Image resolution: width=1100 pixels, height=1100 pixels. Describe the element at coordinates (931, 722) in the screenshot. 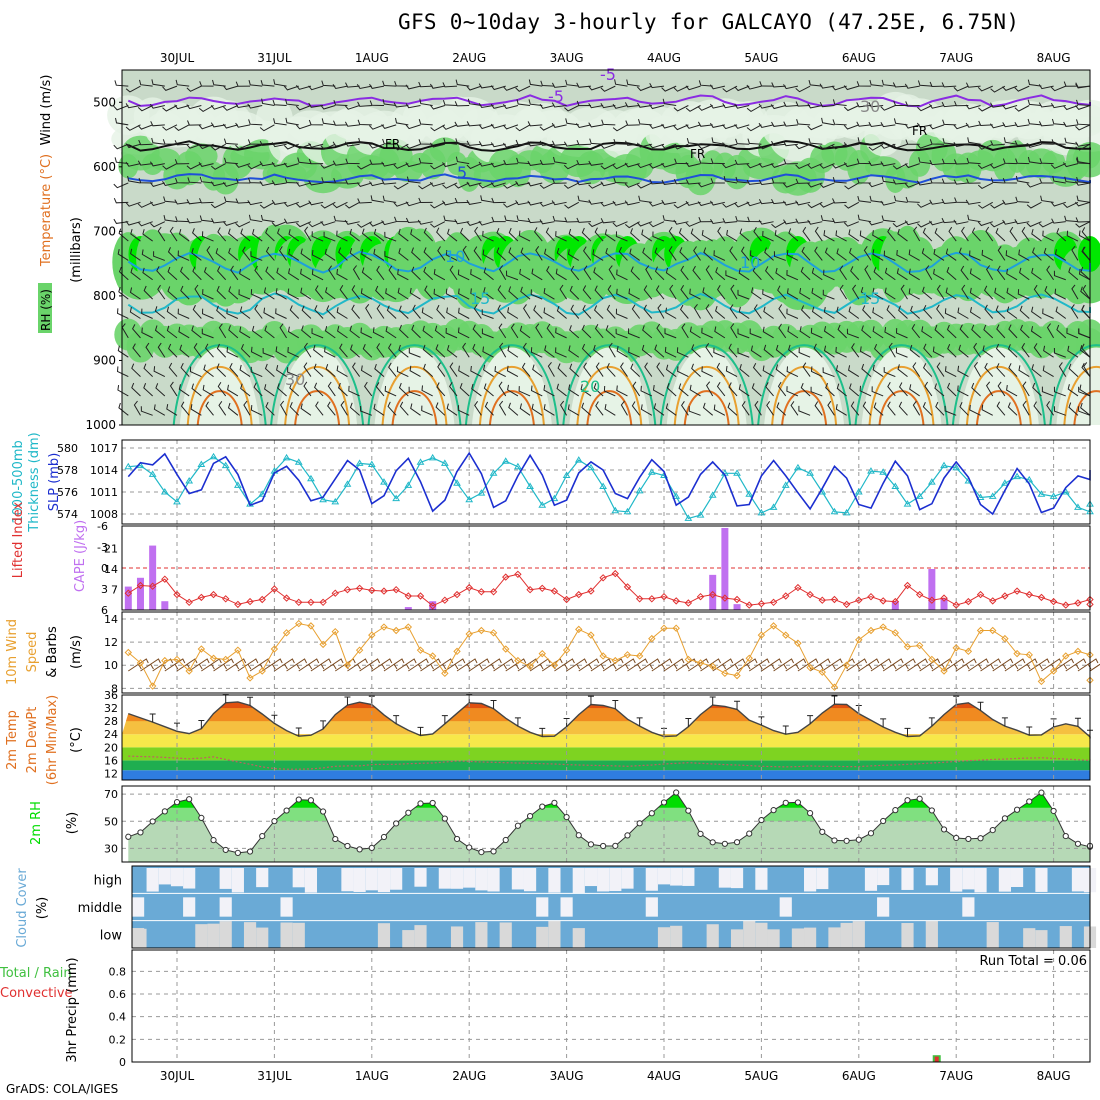

I see `temp-minmax-whisker` at that location.